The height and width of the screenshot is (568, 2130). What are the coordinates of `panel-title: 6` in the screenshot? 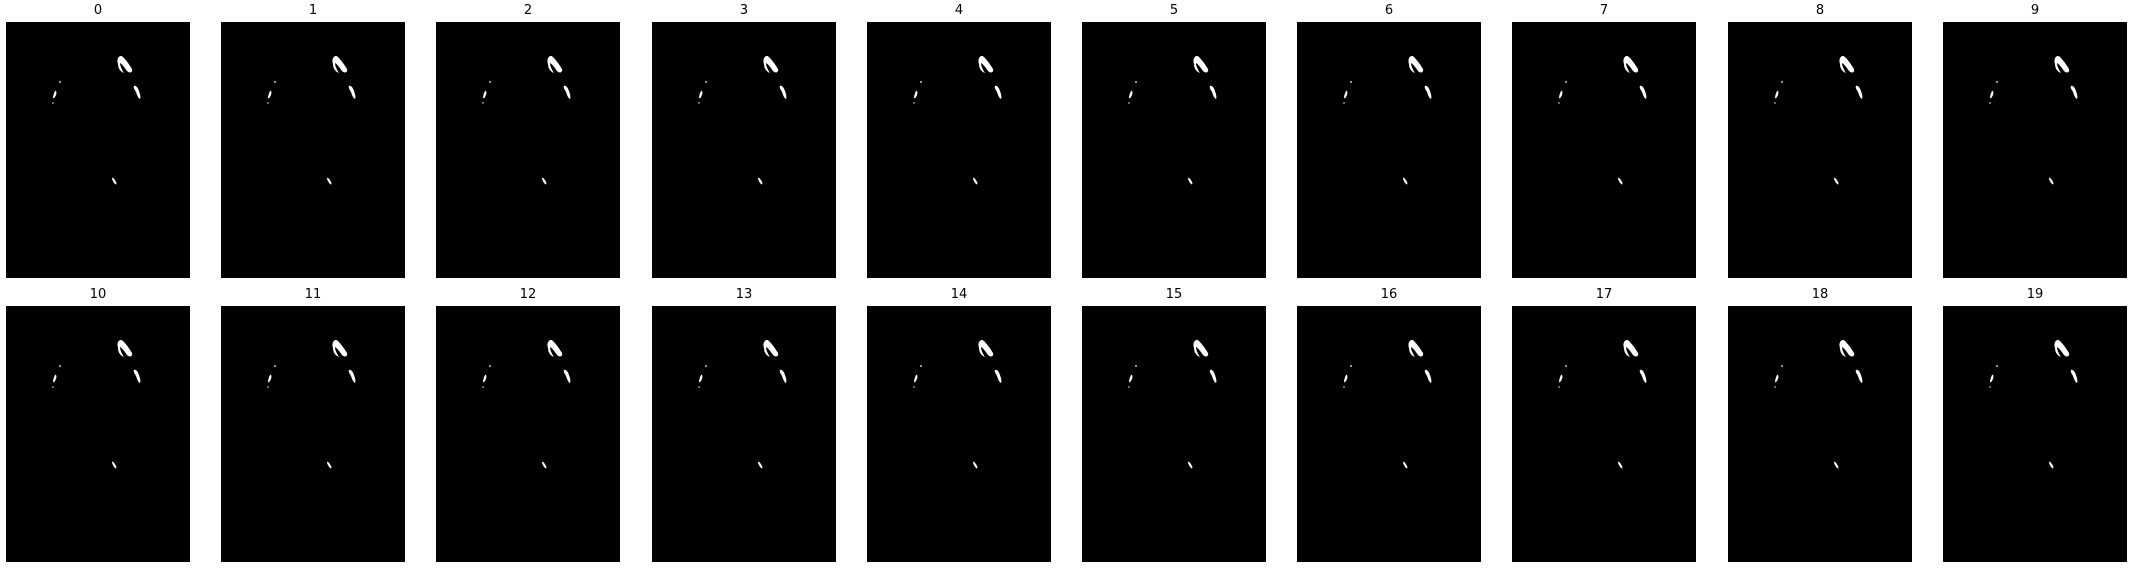 It's located at (1389, 10).